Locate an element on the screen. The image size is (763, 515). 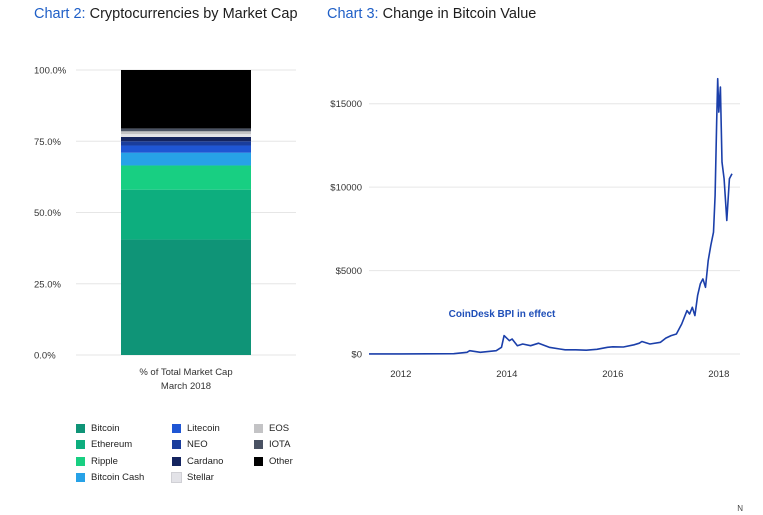
legend-item-eos: EOS is located at coordinates (284, 428).